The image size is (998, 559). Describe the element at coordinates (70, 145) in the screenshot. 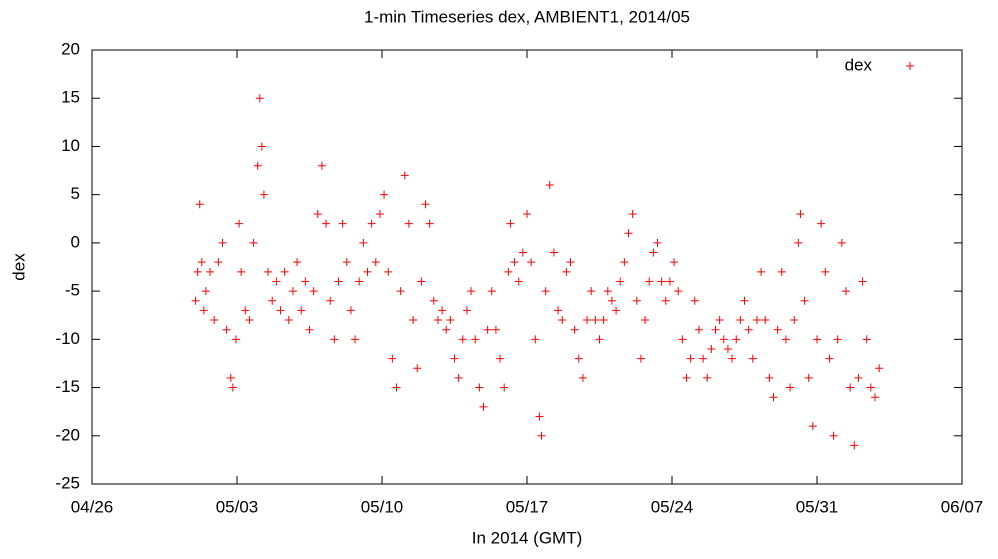

I see `y-tick-label: 10` at that location.